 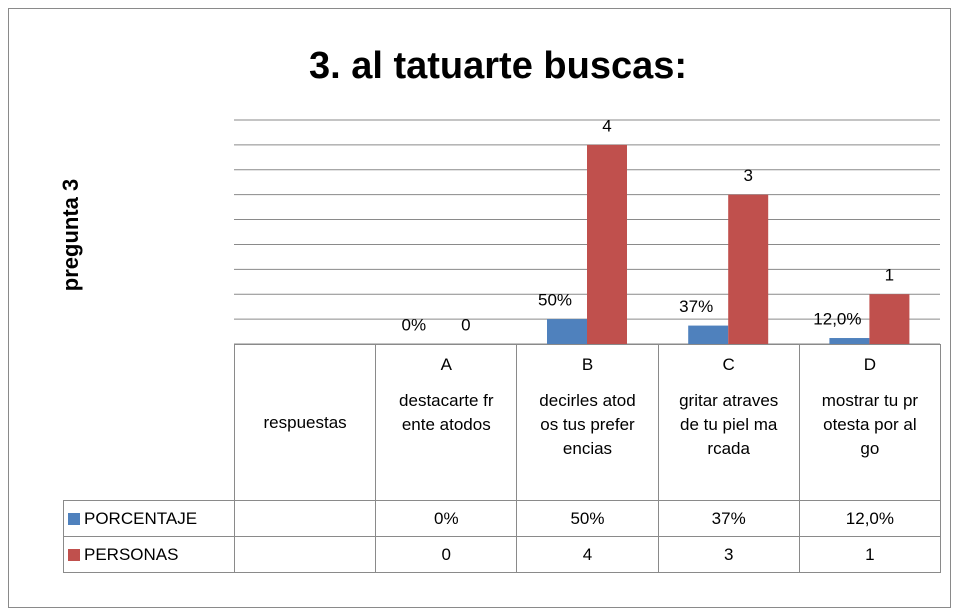 I want to click on chart-title: 3. al tatuarte buscas:, so click(x=498, y=66).